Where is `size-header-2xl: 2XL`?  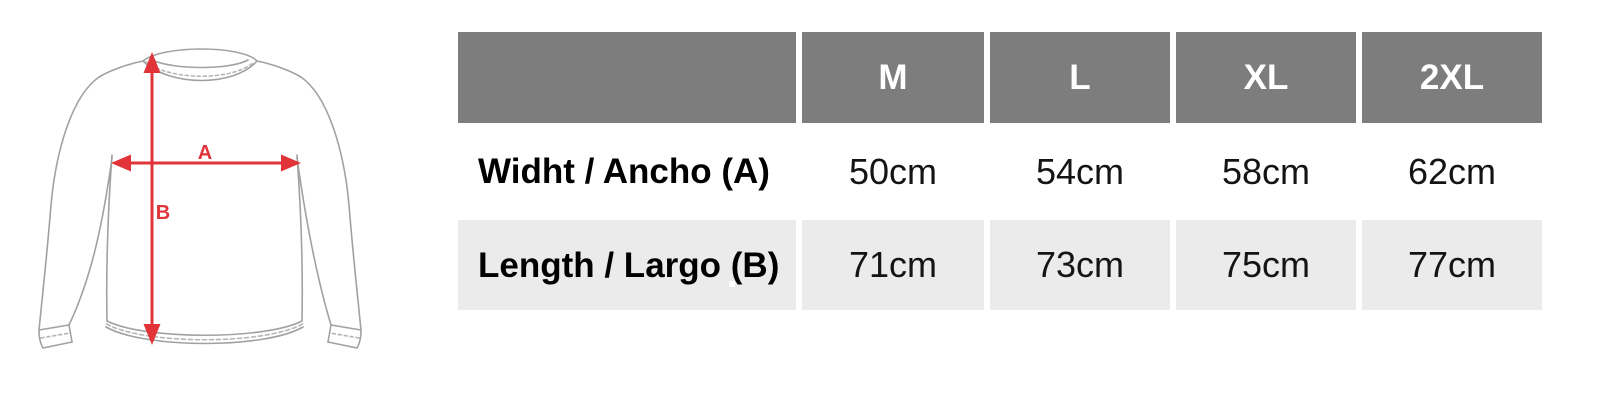
size-header-2xl: 2XL is located at coordinates (1452, 77).